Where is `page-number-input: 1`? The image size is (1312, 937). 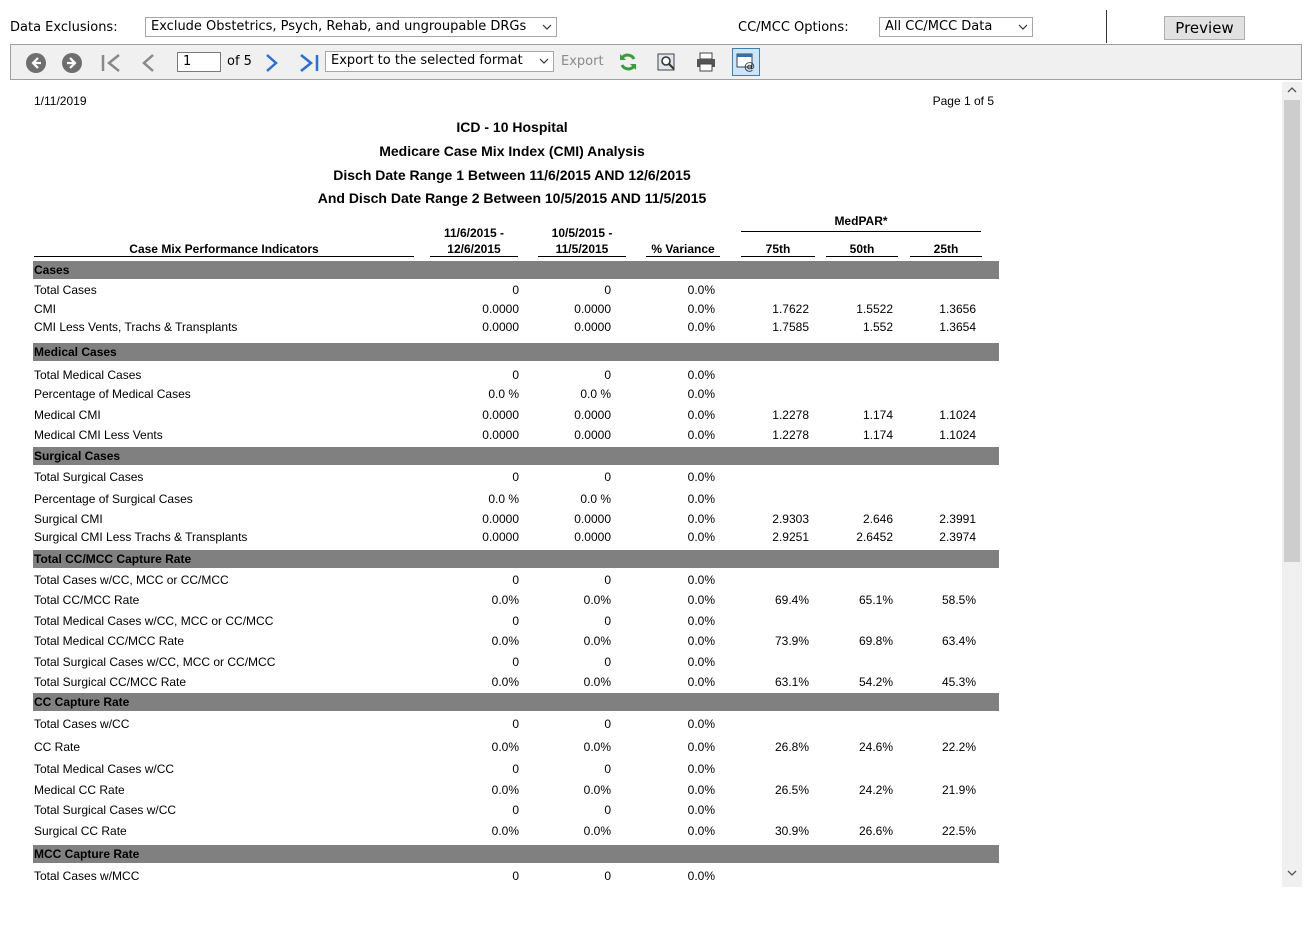 page-number-input: 1 is located at coordinates (199, 62).